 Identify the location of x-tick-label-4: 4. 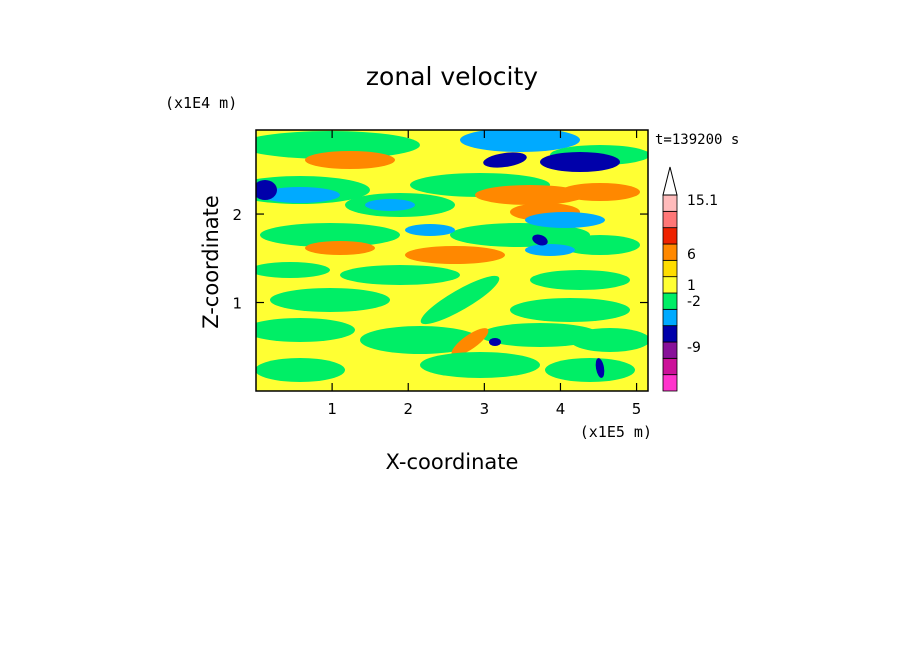
(561, 409).